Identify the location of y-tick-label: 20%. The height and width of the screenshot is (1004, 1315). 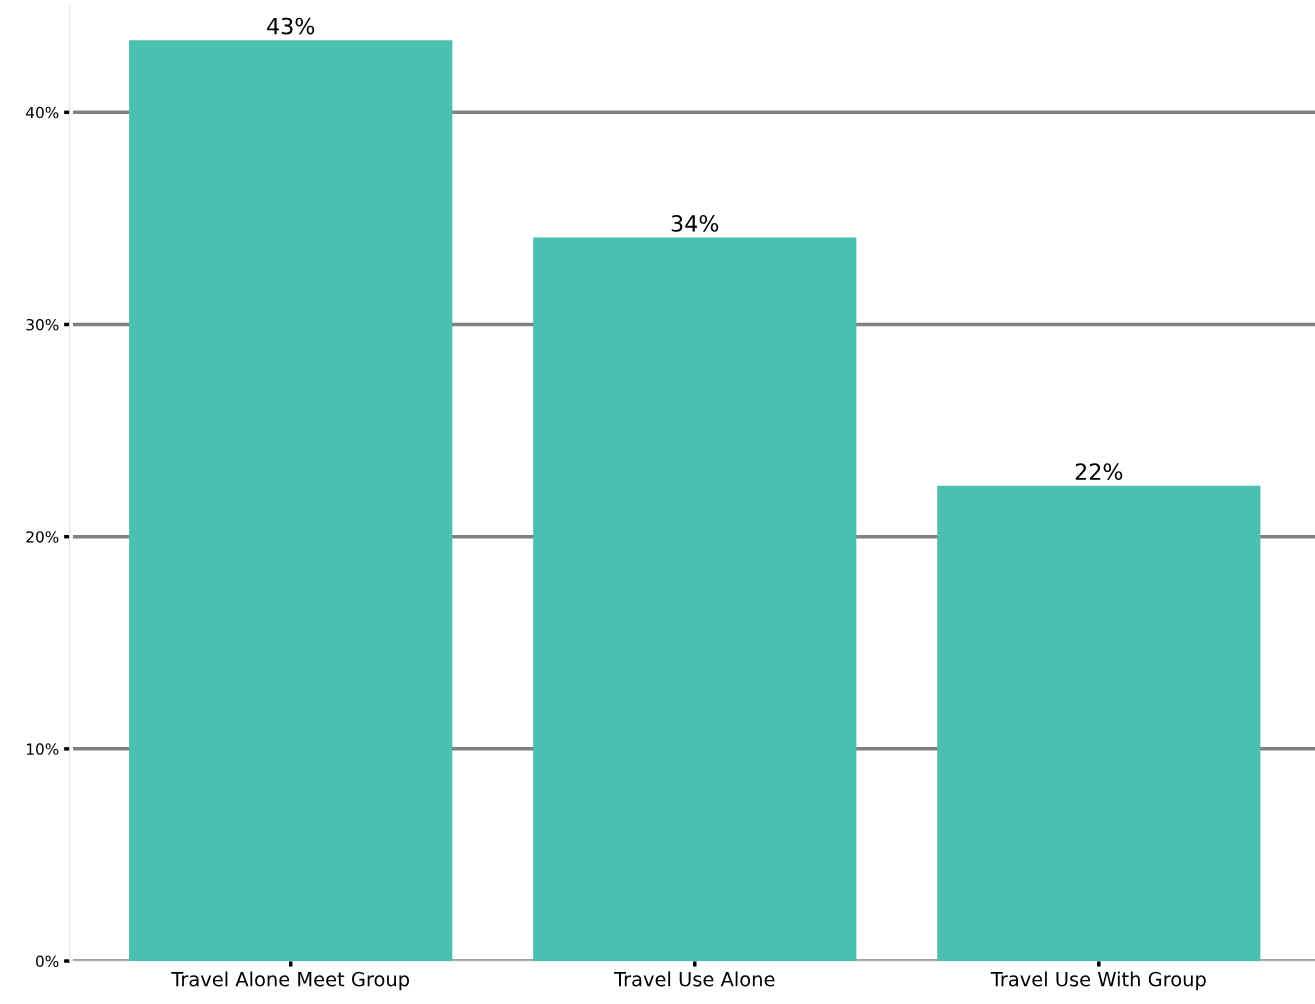
(42, 537).